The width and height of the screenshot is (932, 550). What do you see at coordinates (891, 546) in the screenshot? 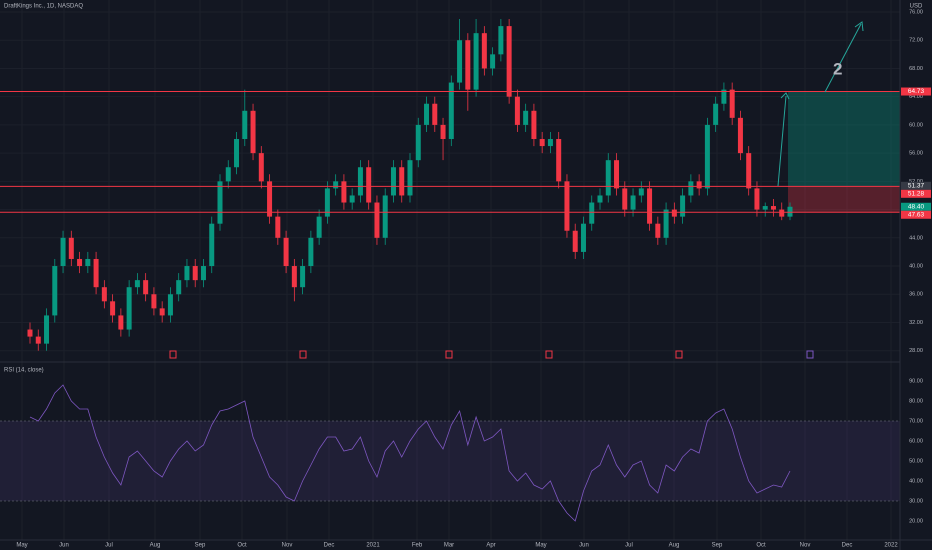
I see `x-tick-label: 2022` at bounding box center [891, 546].